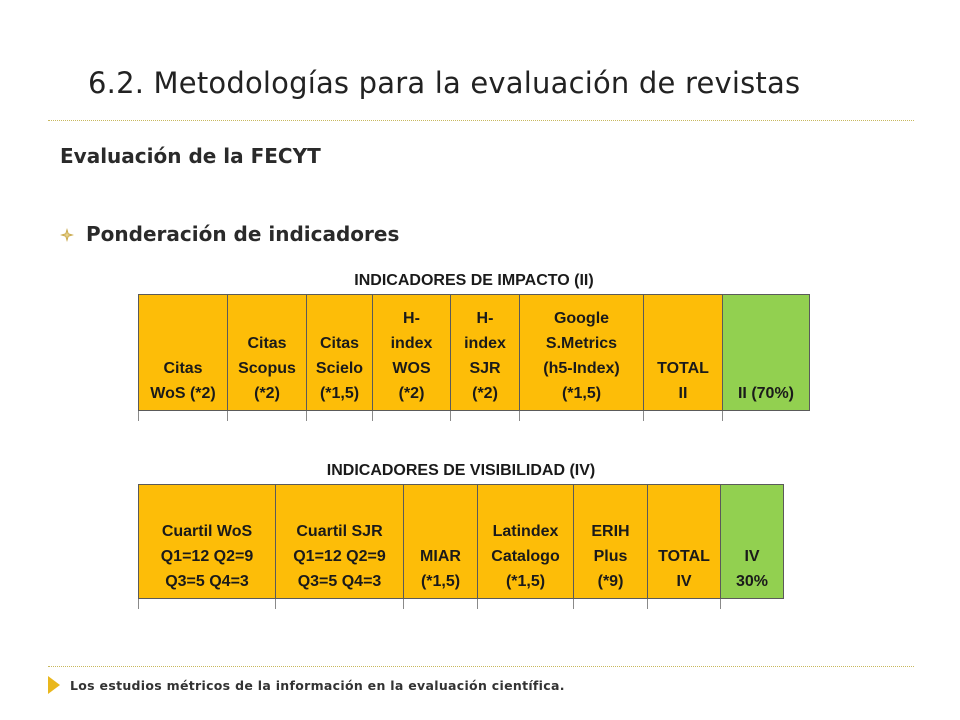  Describe the element at coordinates (339, 352) in the screenshot. I see `header-cell: Citas Scielo (*1,5)` at that location.